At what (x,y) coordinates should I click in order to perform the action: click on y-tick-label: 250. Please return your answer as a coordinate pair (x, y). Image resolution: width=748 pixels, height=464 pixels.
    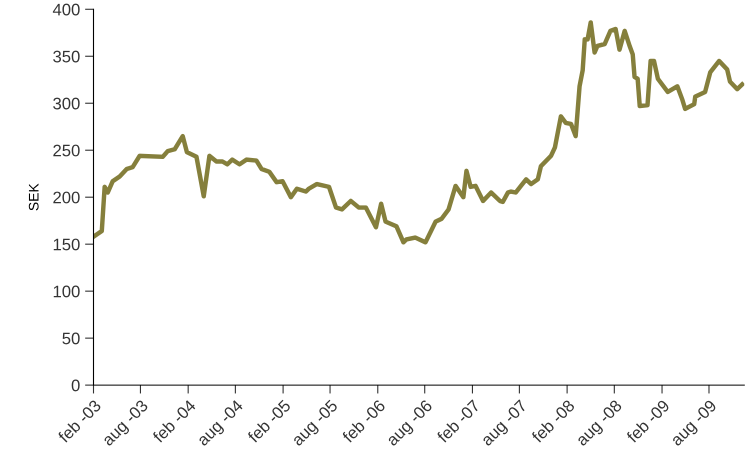
    Looking at the image, I should click on (66, 150).